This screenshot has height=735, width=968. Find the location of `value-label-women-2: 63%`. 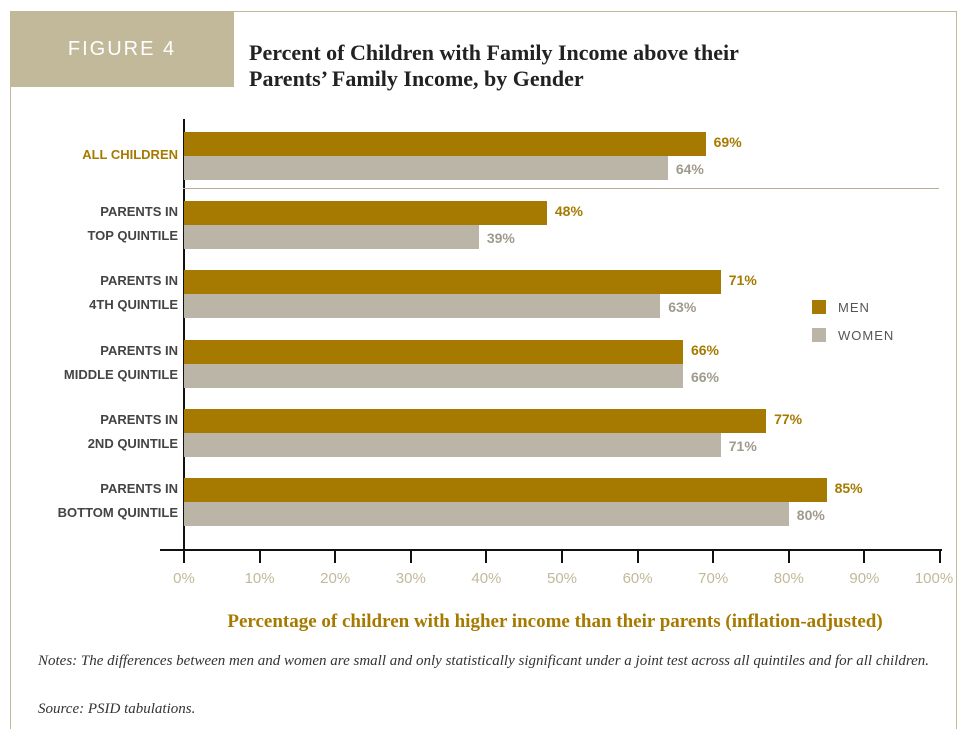

value-label-women-2: 63% is located at coordinates (682, 307).